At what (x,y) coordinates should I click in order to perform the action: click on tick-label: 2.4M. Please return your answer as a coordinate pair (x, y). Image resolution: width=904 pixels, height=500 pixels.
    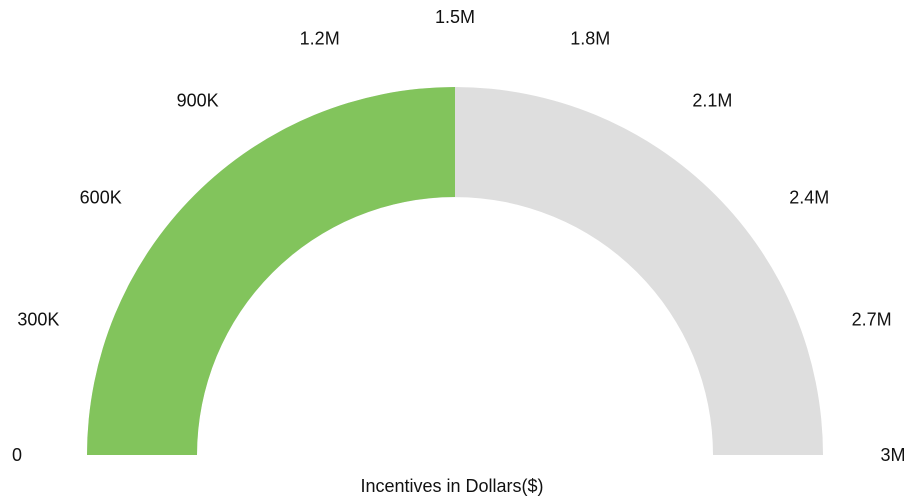
    Looking at the image, I should click on (809, 198).